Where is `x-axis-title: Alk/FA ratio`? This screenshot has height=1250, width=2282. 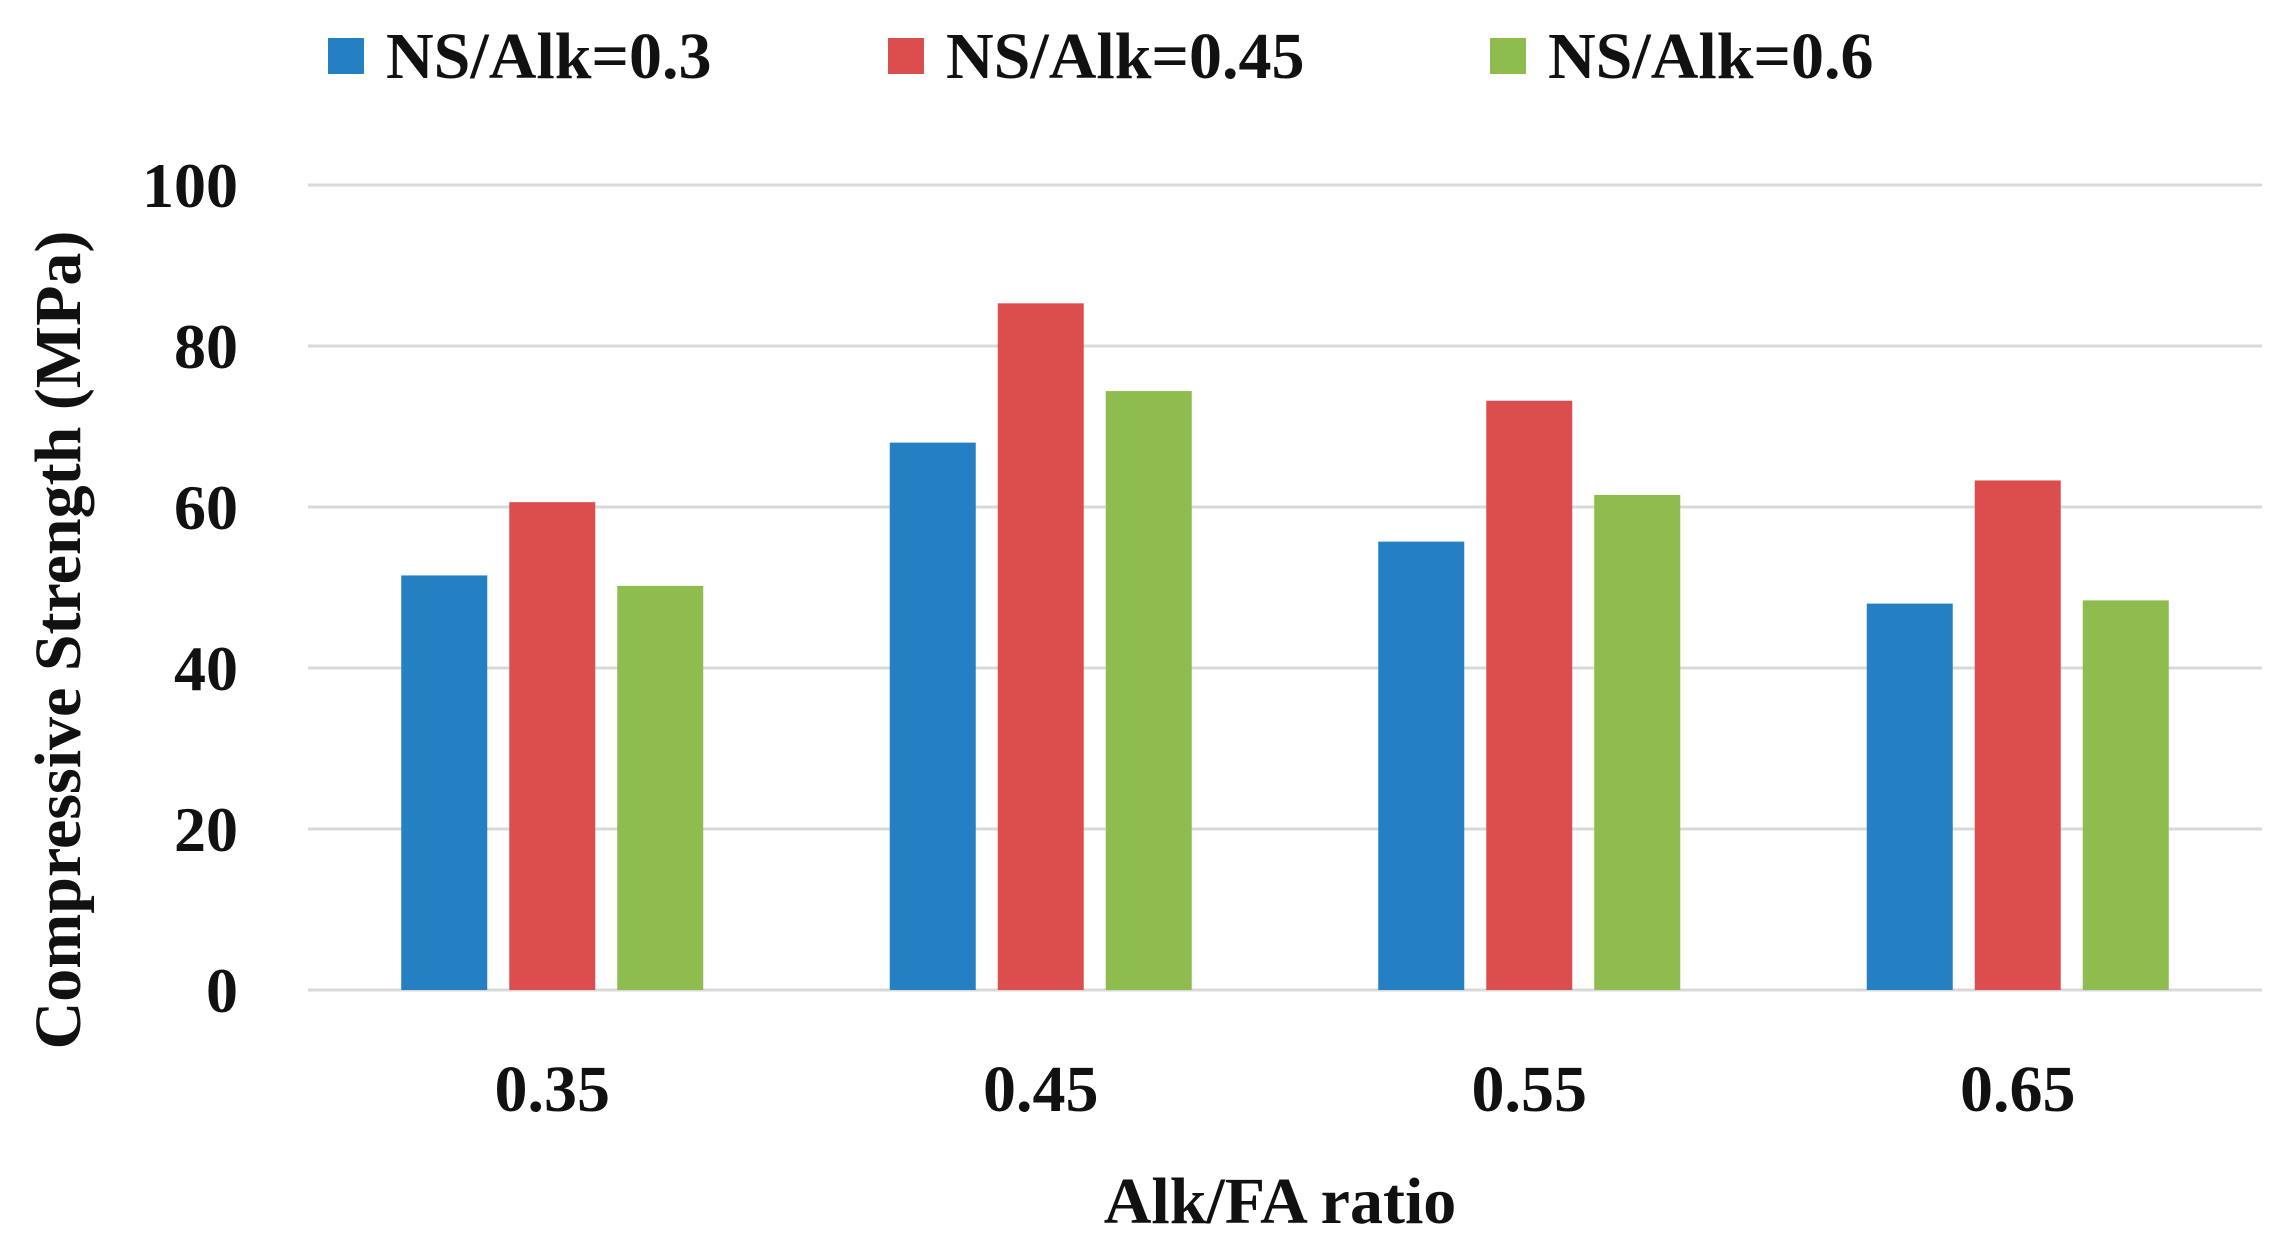
x-axis-title: Alk/FA ratio is located at coordinates (1280, 1201).